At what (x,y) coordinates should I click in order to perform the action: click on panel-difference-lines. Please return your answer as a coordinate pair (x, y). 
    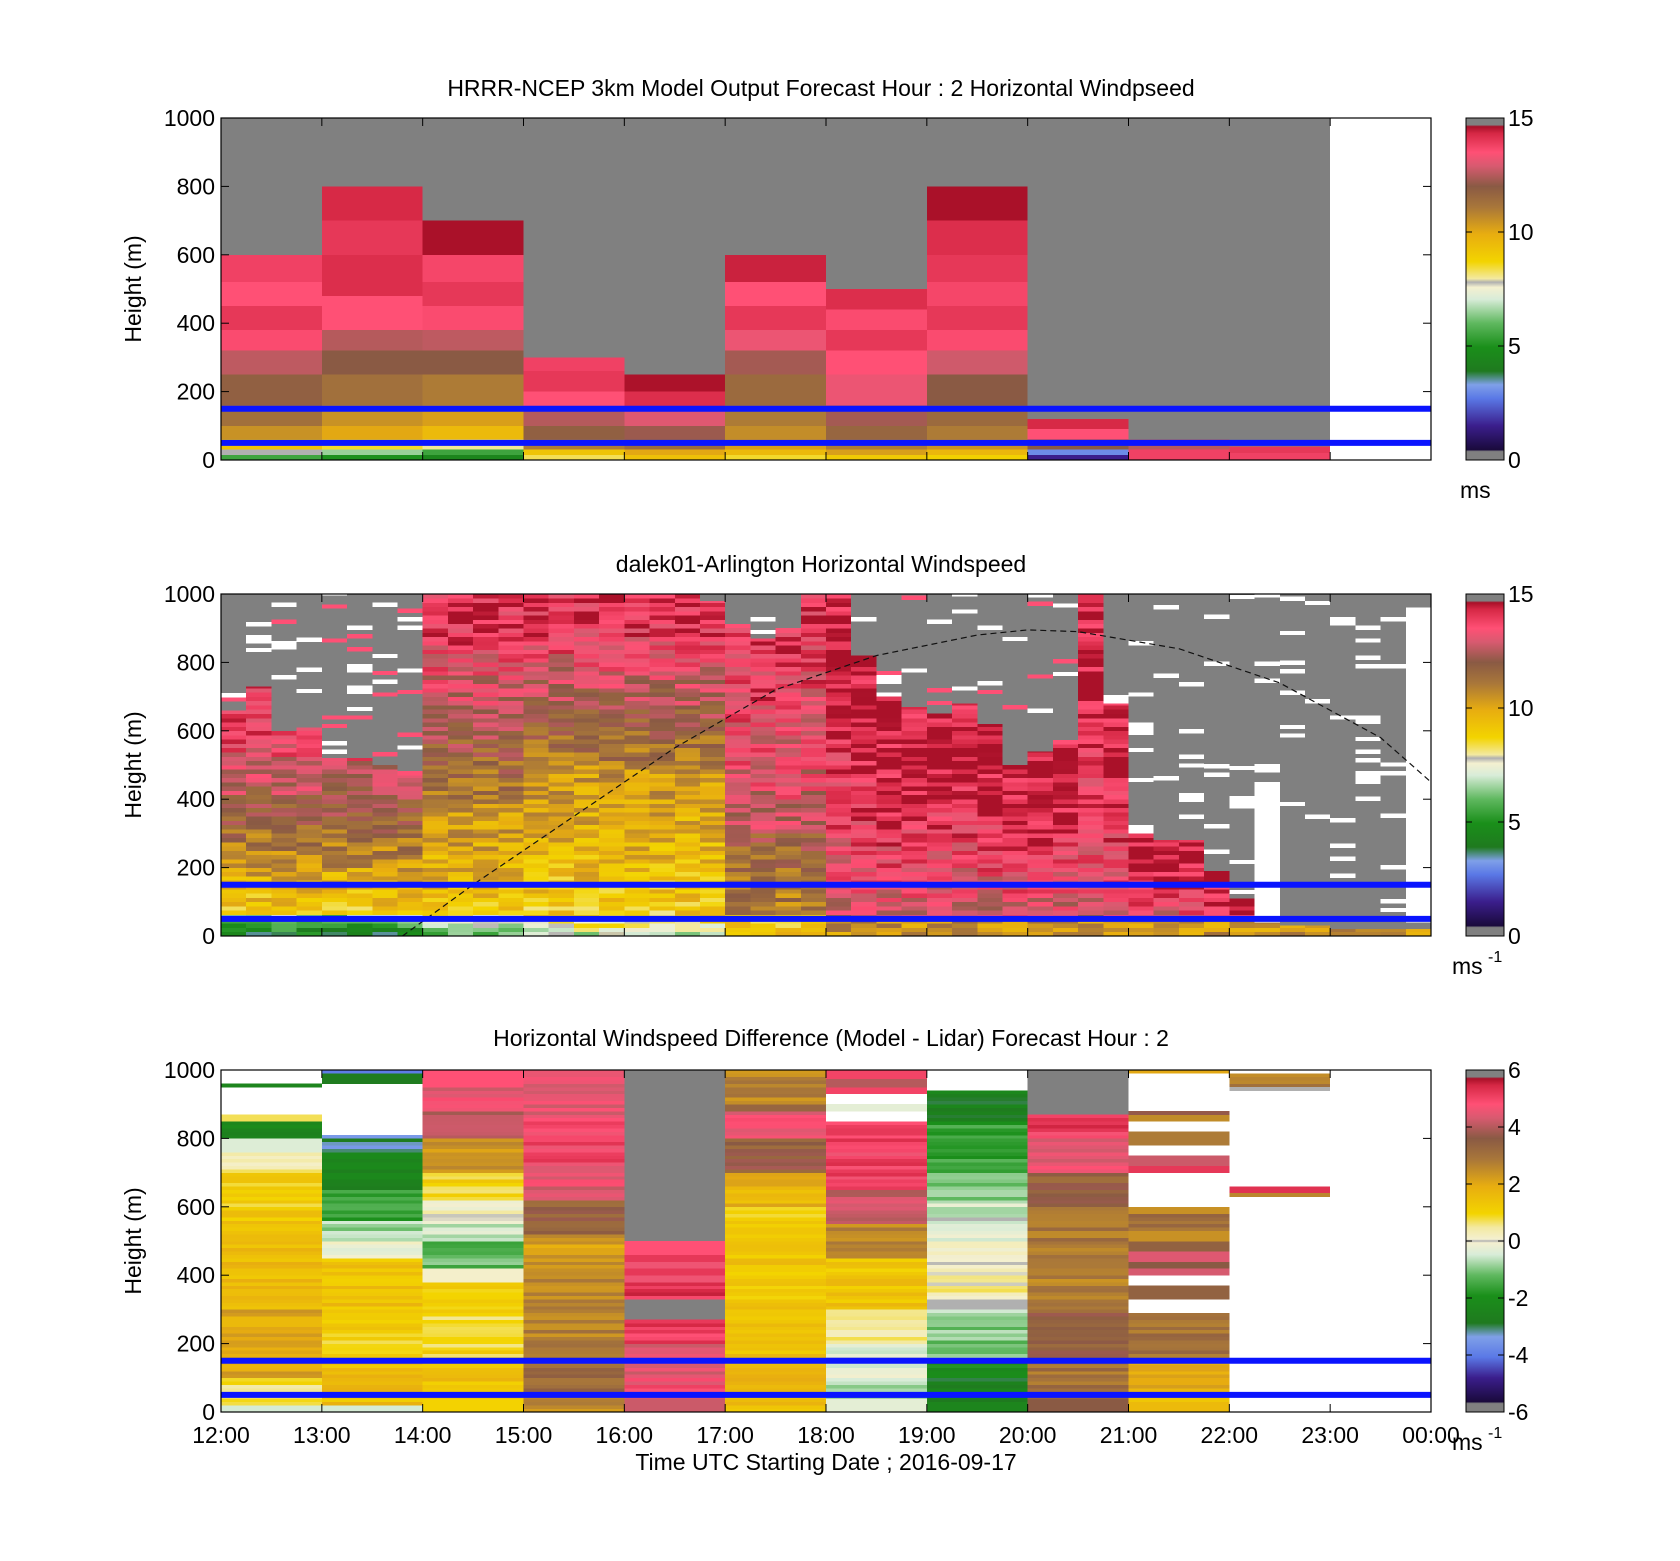
    Looking at the image, I should click on (826, 1377).